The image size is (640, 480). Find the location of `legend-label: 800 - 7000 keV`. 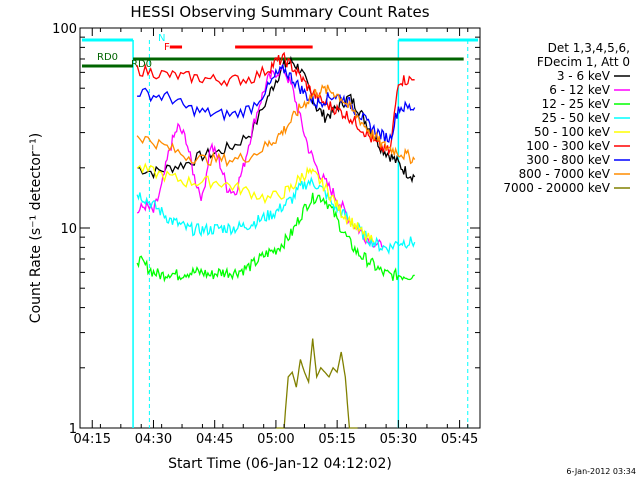

legend-label: 800 - 7000 keV is located at coordinates (565, 174).